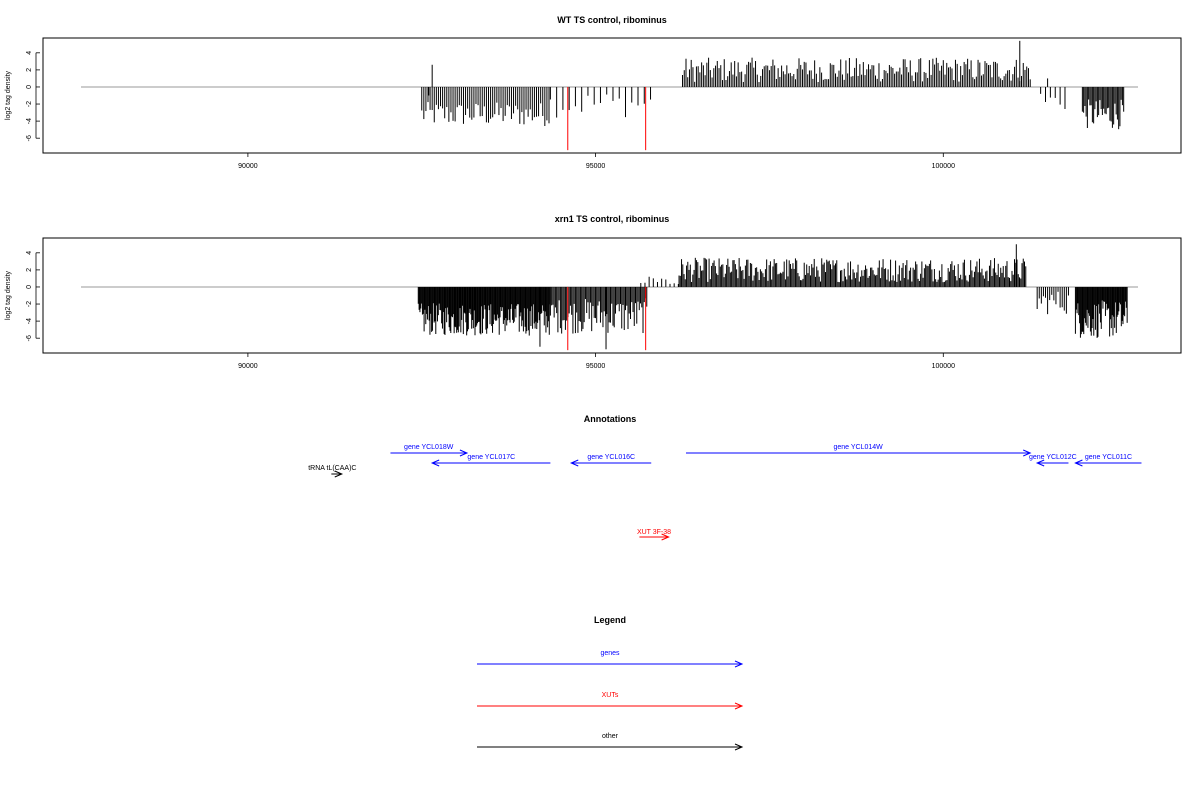  I want to click on feature-label: gene YCL012C, so click(1053, 457).